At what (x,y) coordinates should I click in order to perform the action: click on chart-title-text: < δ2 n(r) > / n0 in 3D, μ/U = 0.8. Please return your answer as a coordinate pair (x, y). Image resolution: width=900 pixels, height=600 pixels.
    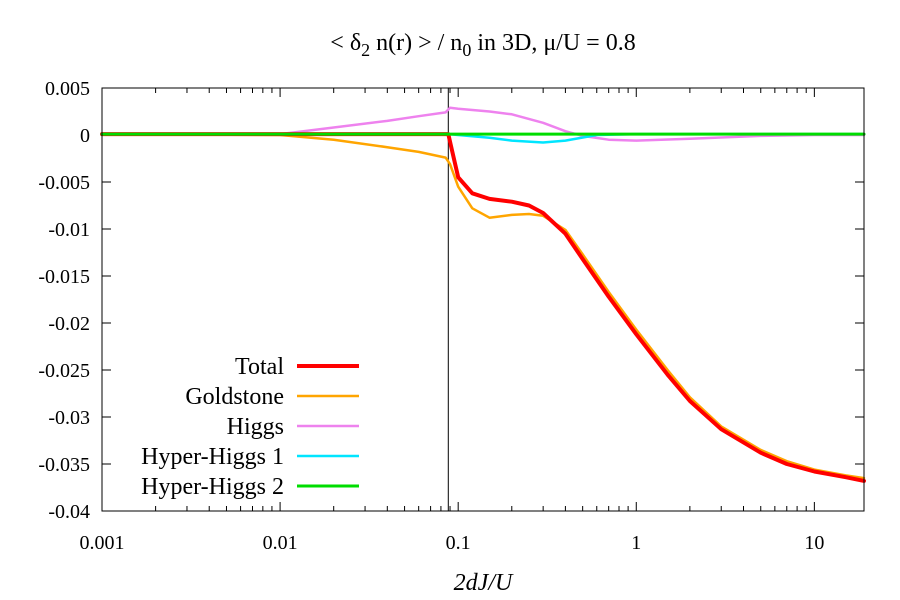
    Looking at the image, I should click on (482, 45).